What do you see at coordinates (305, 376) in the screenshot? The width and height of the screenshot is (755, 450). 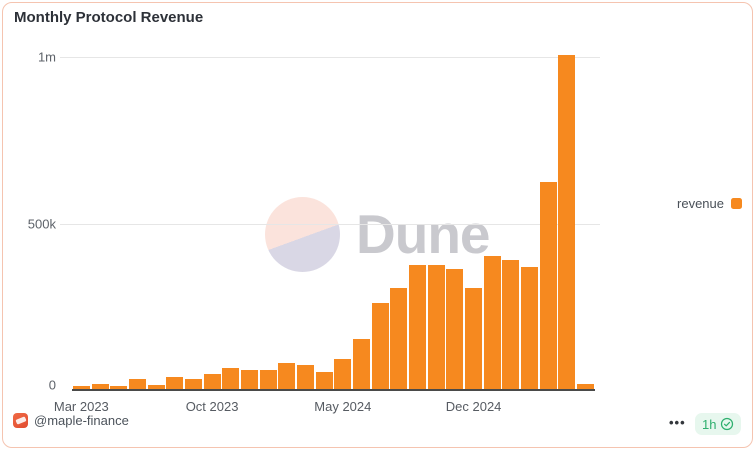 I see `bar-mar-2024` at bounding box center [305, 376].